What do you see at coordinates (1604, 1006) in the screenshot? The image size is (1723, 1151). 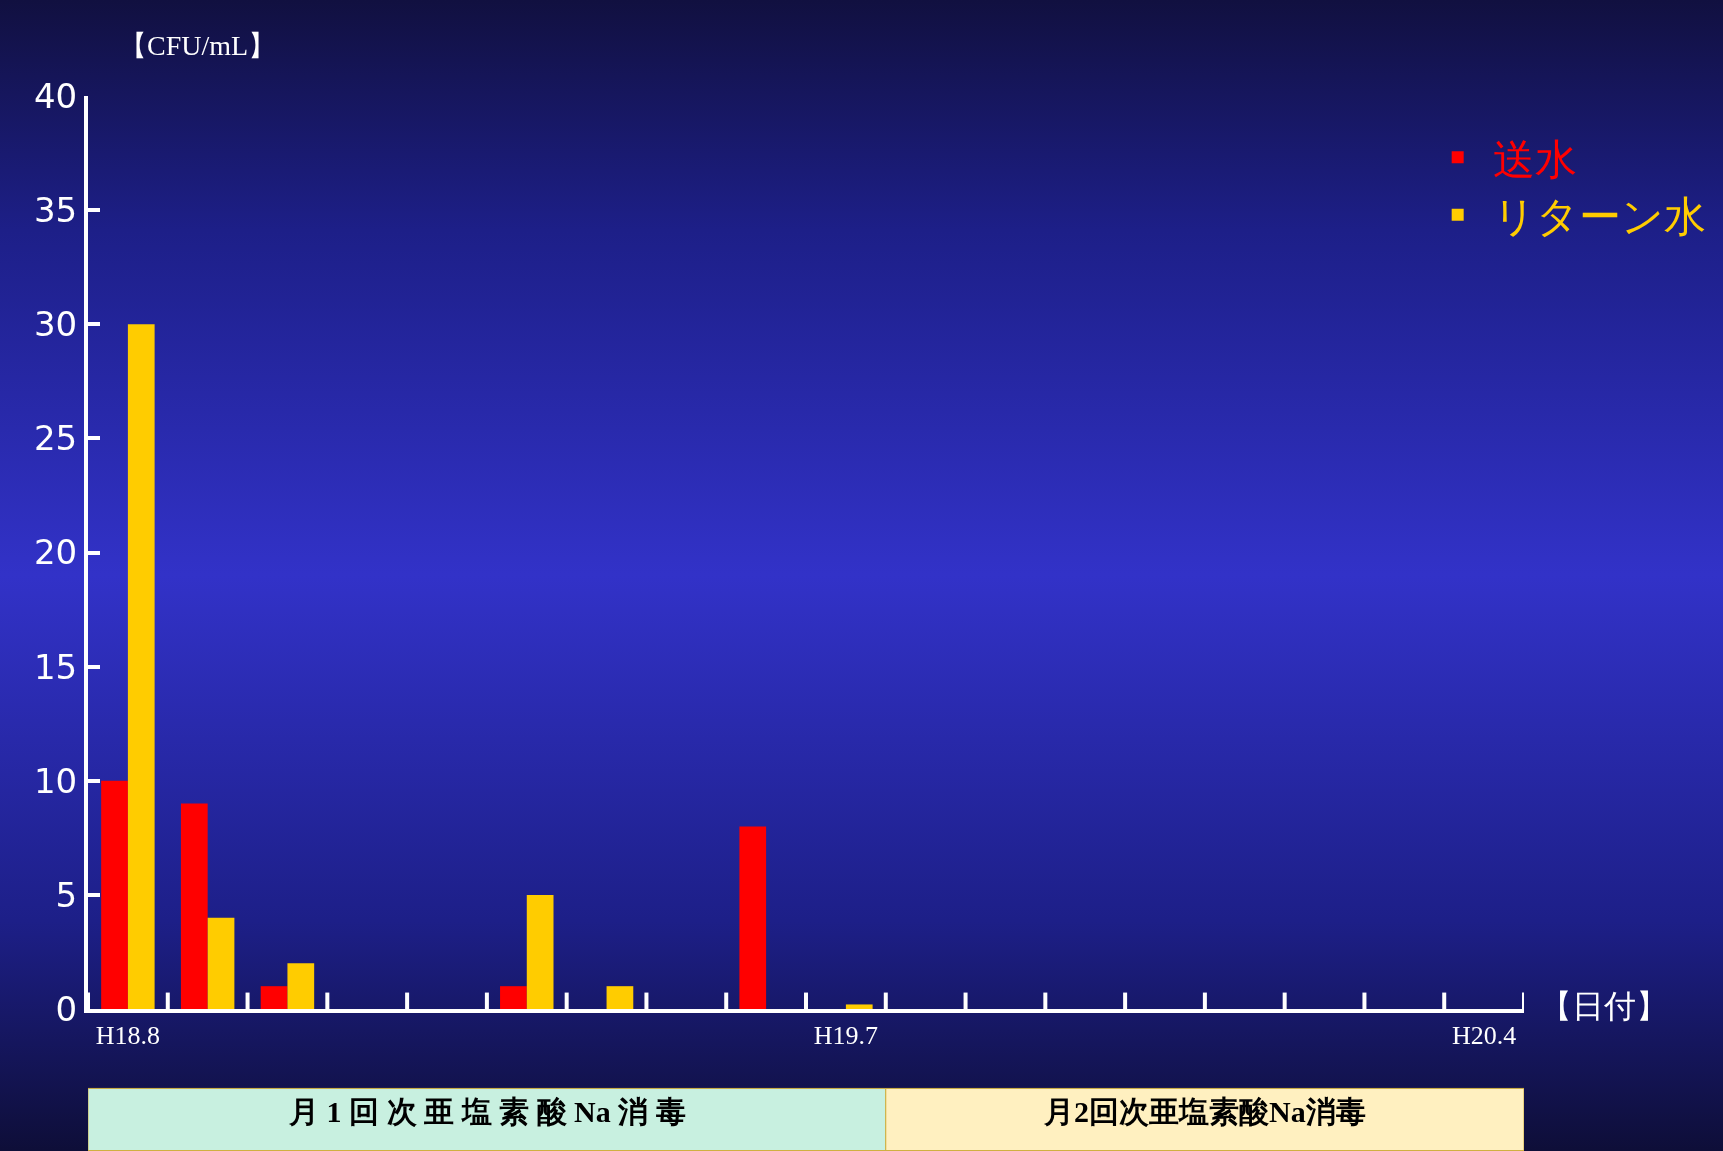 I see `x-axis-title: 【日付】` at bounding box center [1604, 1006].